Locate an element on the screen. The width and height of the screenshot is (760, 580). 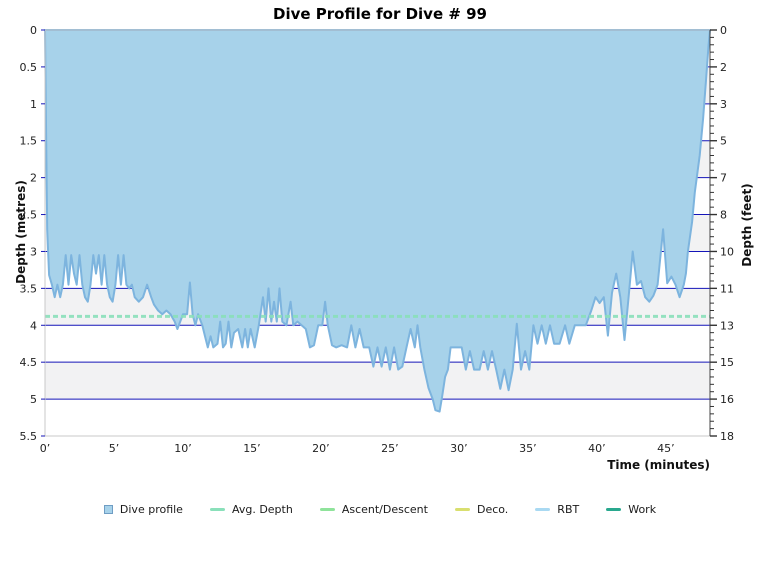
svg-text: 15 is located at coordinates (727, 362).